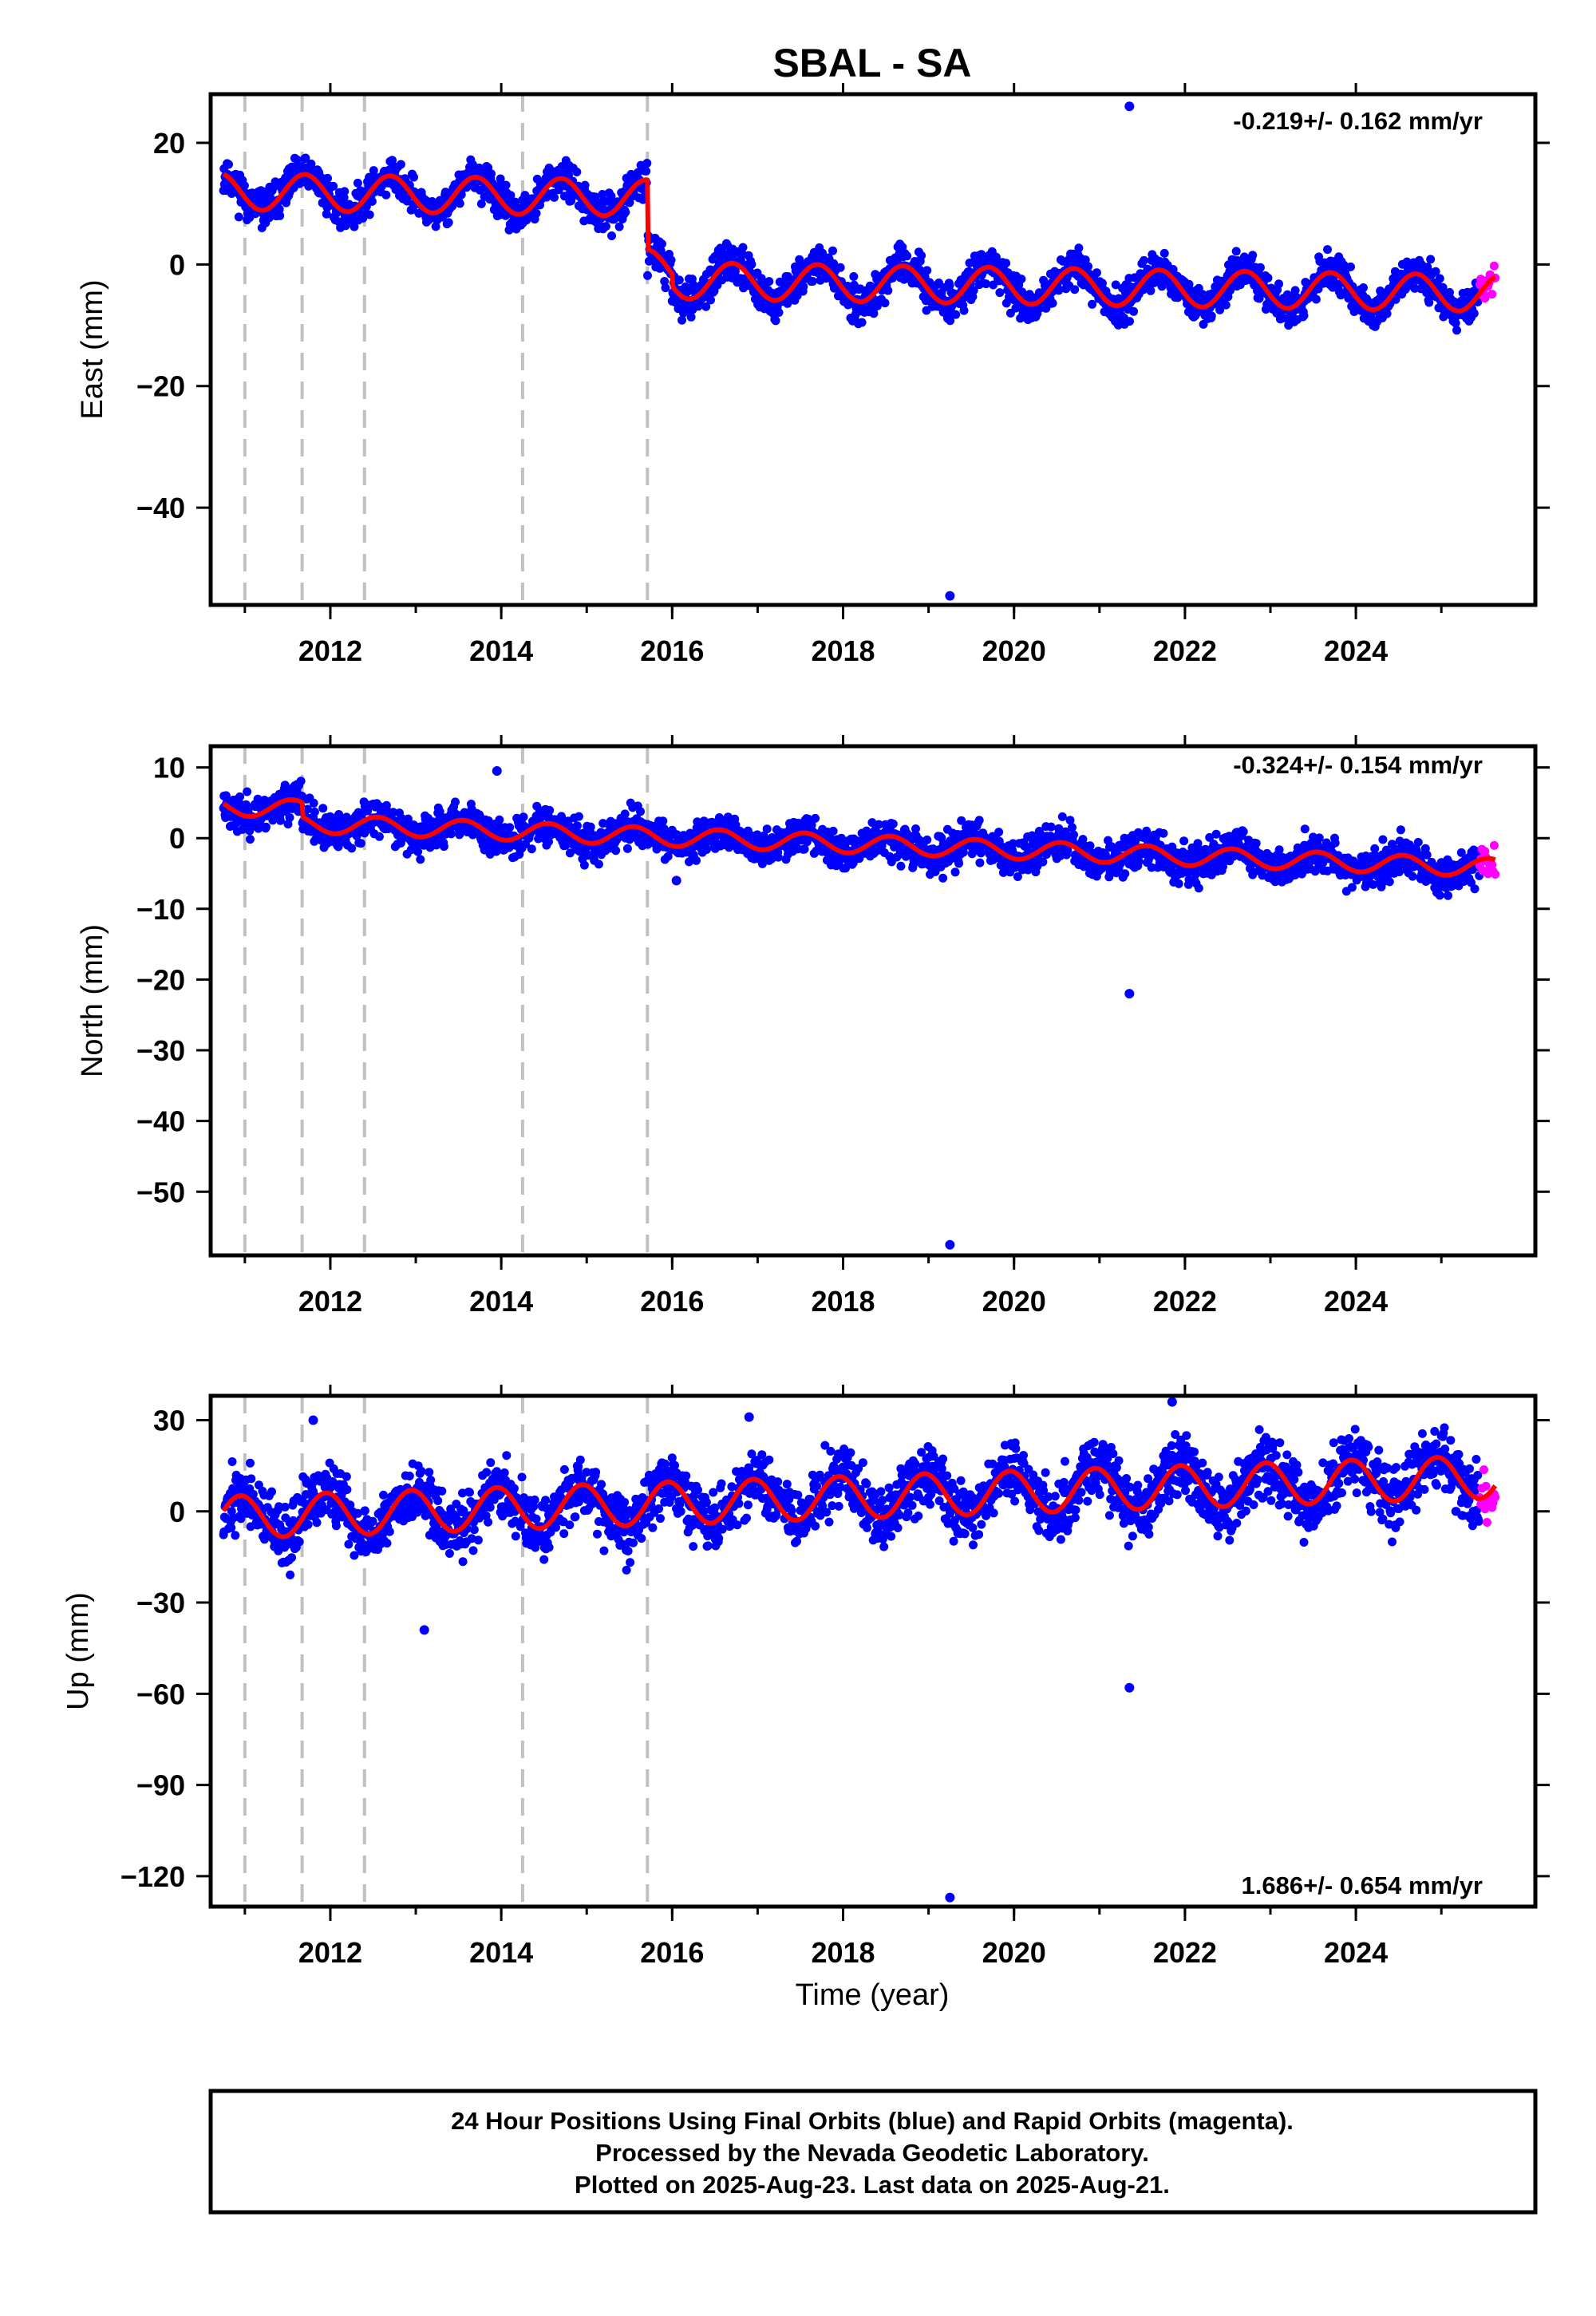 The height and width of the screenshot is (2316, 1596). I want to click on x-tick-label-east: 2012, so click(330, 650).